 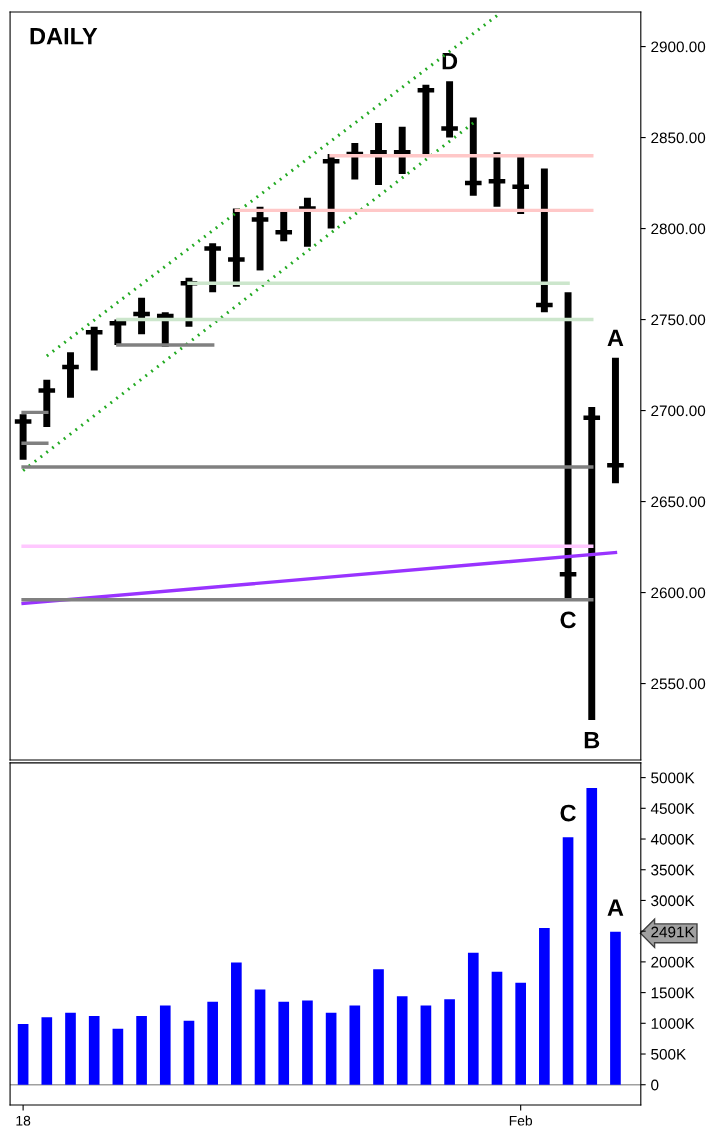 What do you see at coordinates (673, 993) in the screenshot?
I see `y-tick-label: 1500K` at bounding box center [673, 993].